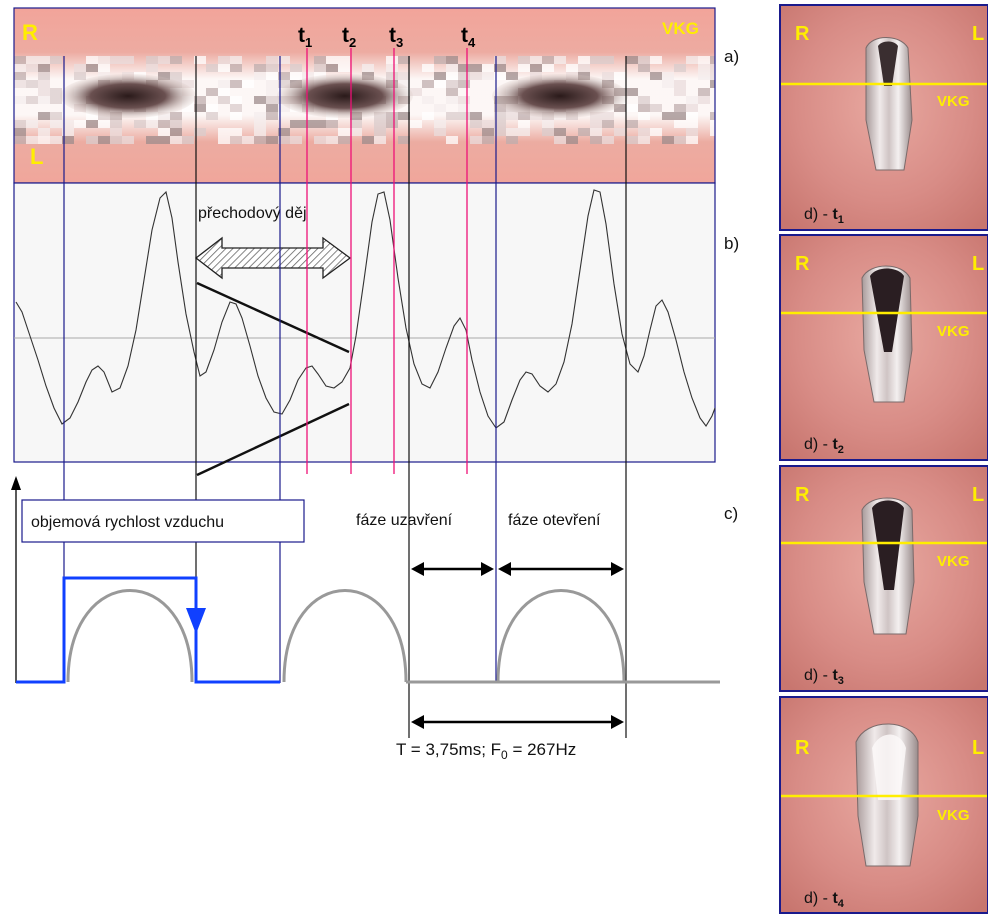  What do you see at coordinates (883, 578) in the screenshot?
I see `frame-t3: R L VKG d) - t3` at bounding box center [883, 578].